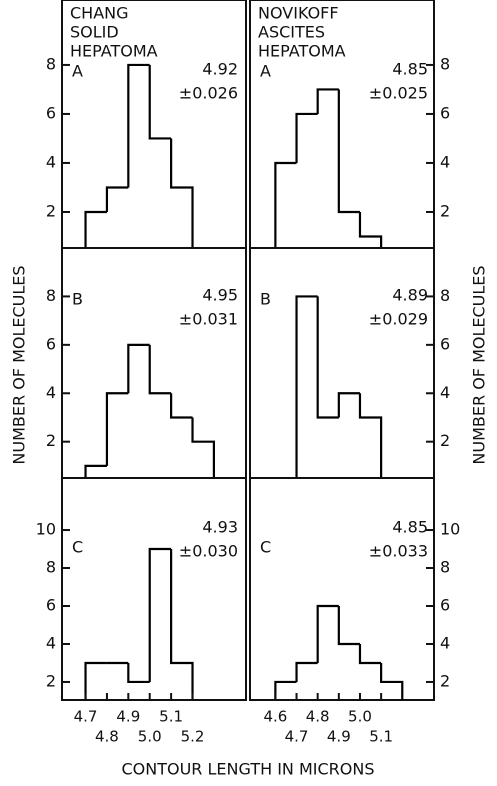  Describe the element at coordinates (247, 769) in the screenshot. I see `x-axis-label: CONTOUR LENGTH IN MICRONS` at that location.